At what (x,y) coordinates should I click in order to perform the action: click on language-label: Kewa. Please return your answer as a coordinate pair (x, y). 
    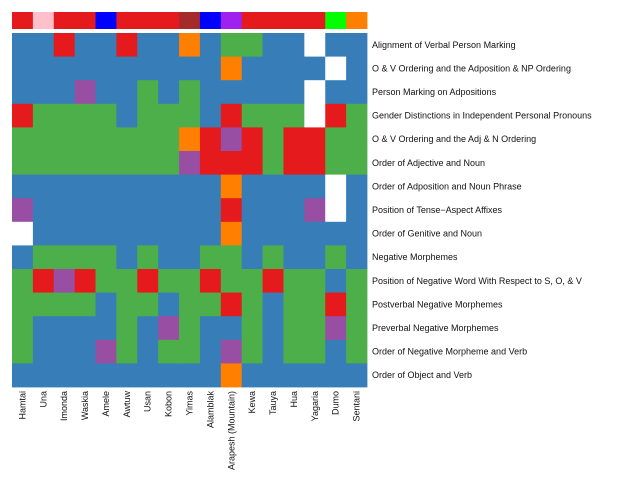
    Looking at the image, I should click on (252, 402).